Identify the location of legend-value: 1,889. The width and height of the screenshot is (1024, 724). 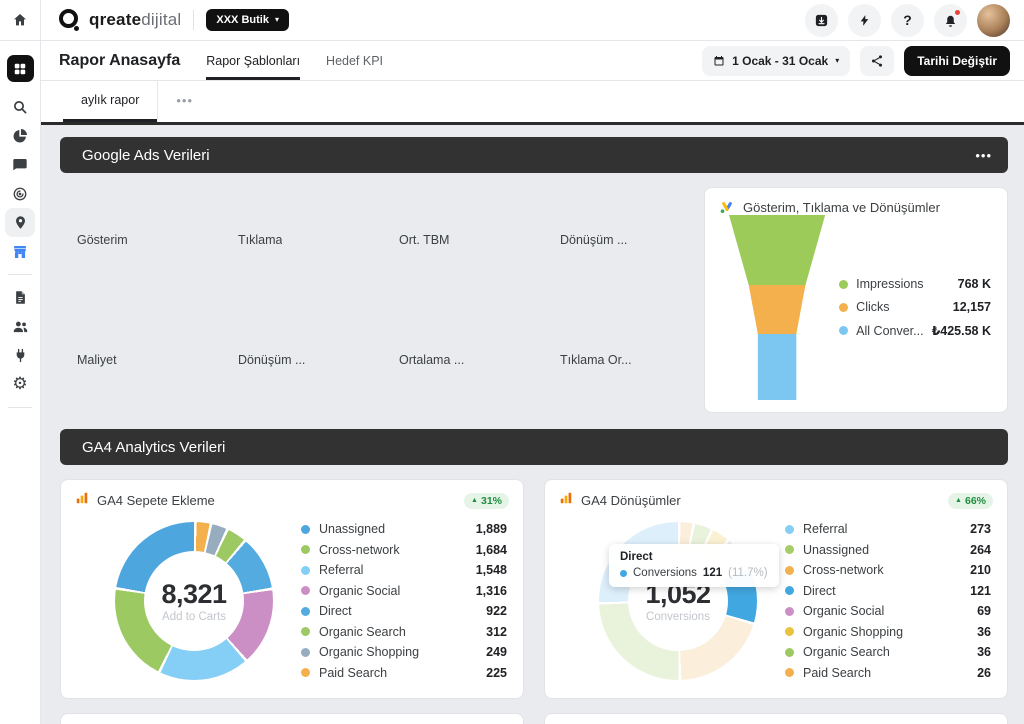
(491, 529).